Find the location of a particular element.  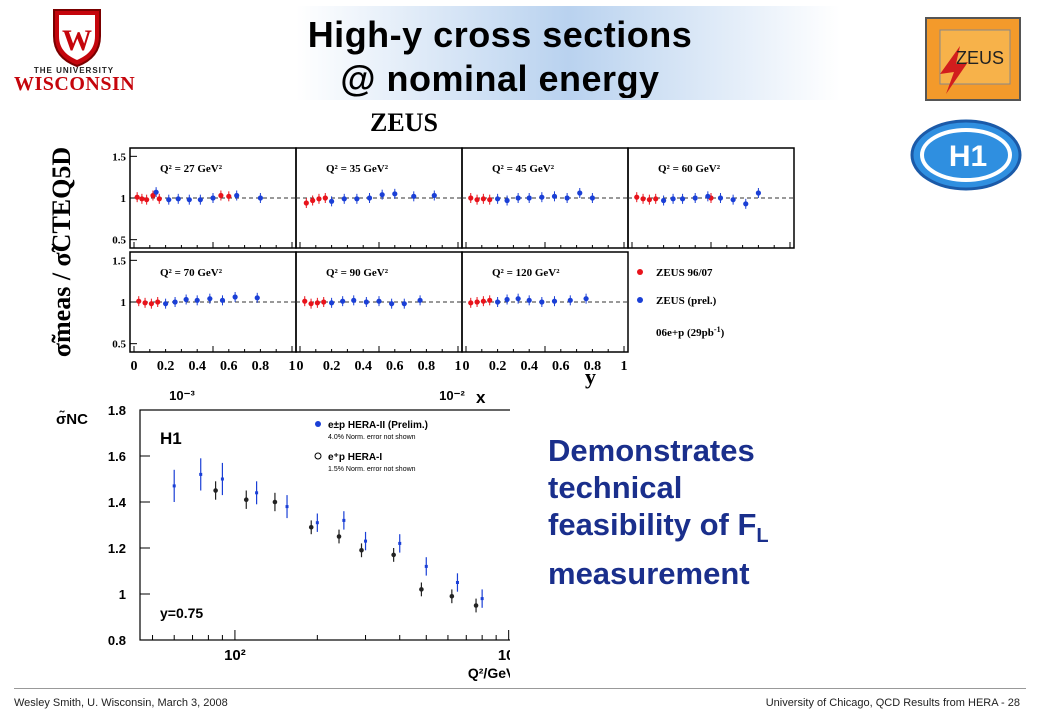

h1-annotation: y=0.75 is located at coordinates (181, 613).